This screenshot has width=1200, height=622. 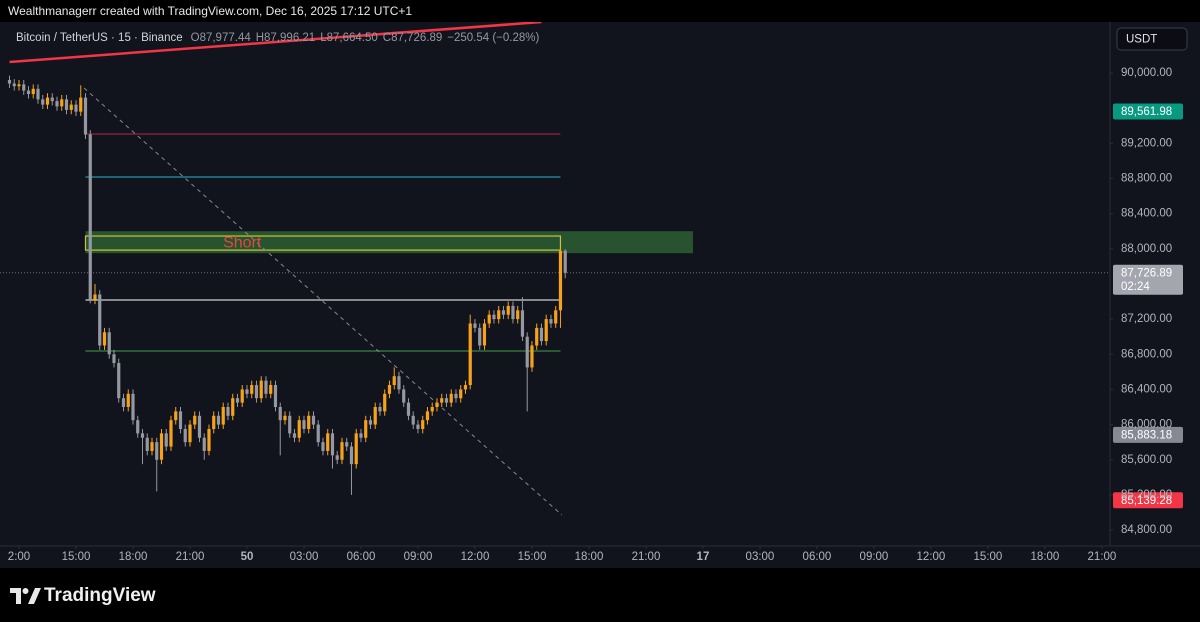 I want to click on ohlc-value: H87,996.21, so click(x=285, y=38).